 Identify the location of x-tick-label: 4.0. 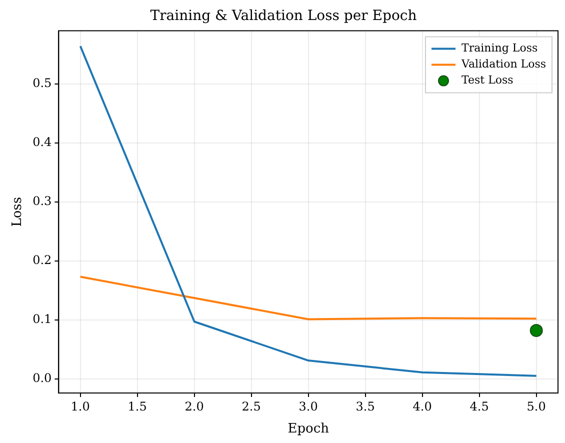
(422, 406).